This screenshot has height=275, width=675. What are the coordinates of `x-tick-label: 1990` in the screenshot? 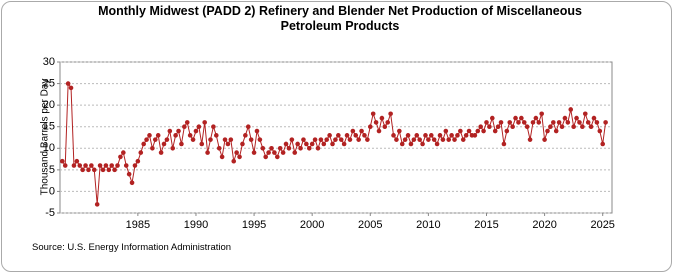 It's located at (196, 225).